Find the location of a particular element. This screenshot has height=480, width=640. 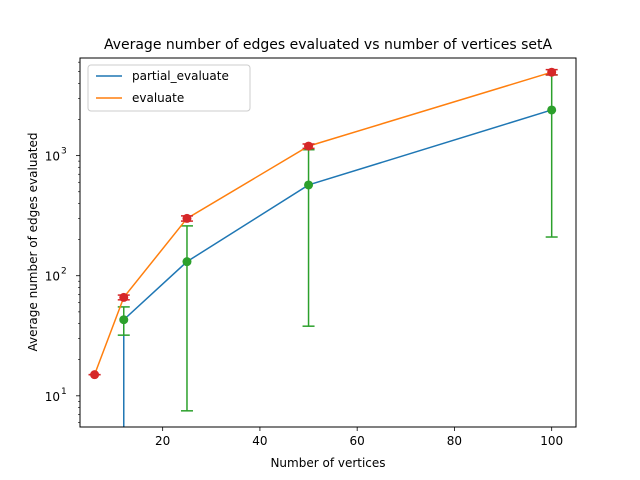

x-axis: 20 40 60 80 100 is located at coordinates (359, 437).